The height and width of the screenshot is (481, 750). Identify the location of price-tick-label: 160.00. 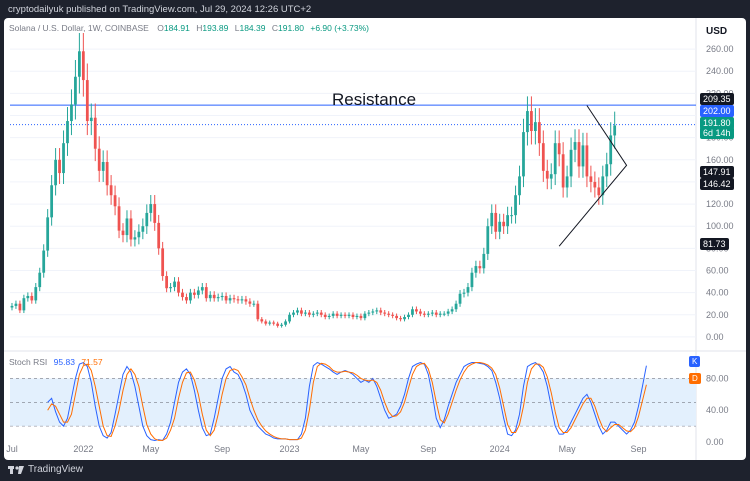
(720, 160).